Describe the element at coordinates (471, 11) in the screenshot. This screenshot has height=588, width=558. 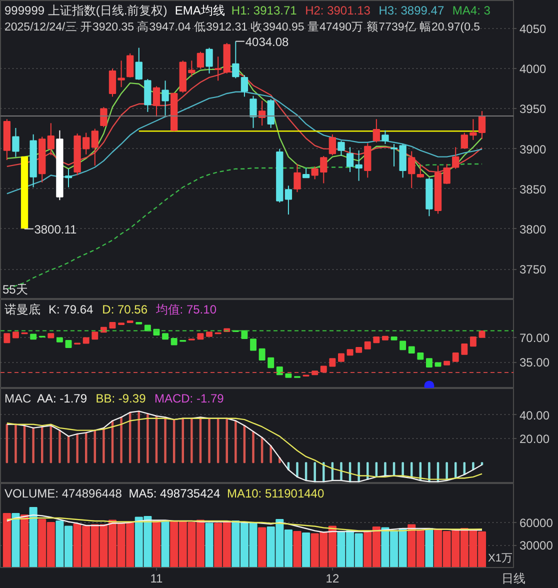
I see `text: MA4: 3` at that location.